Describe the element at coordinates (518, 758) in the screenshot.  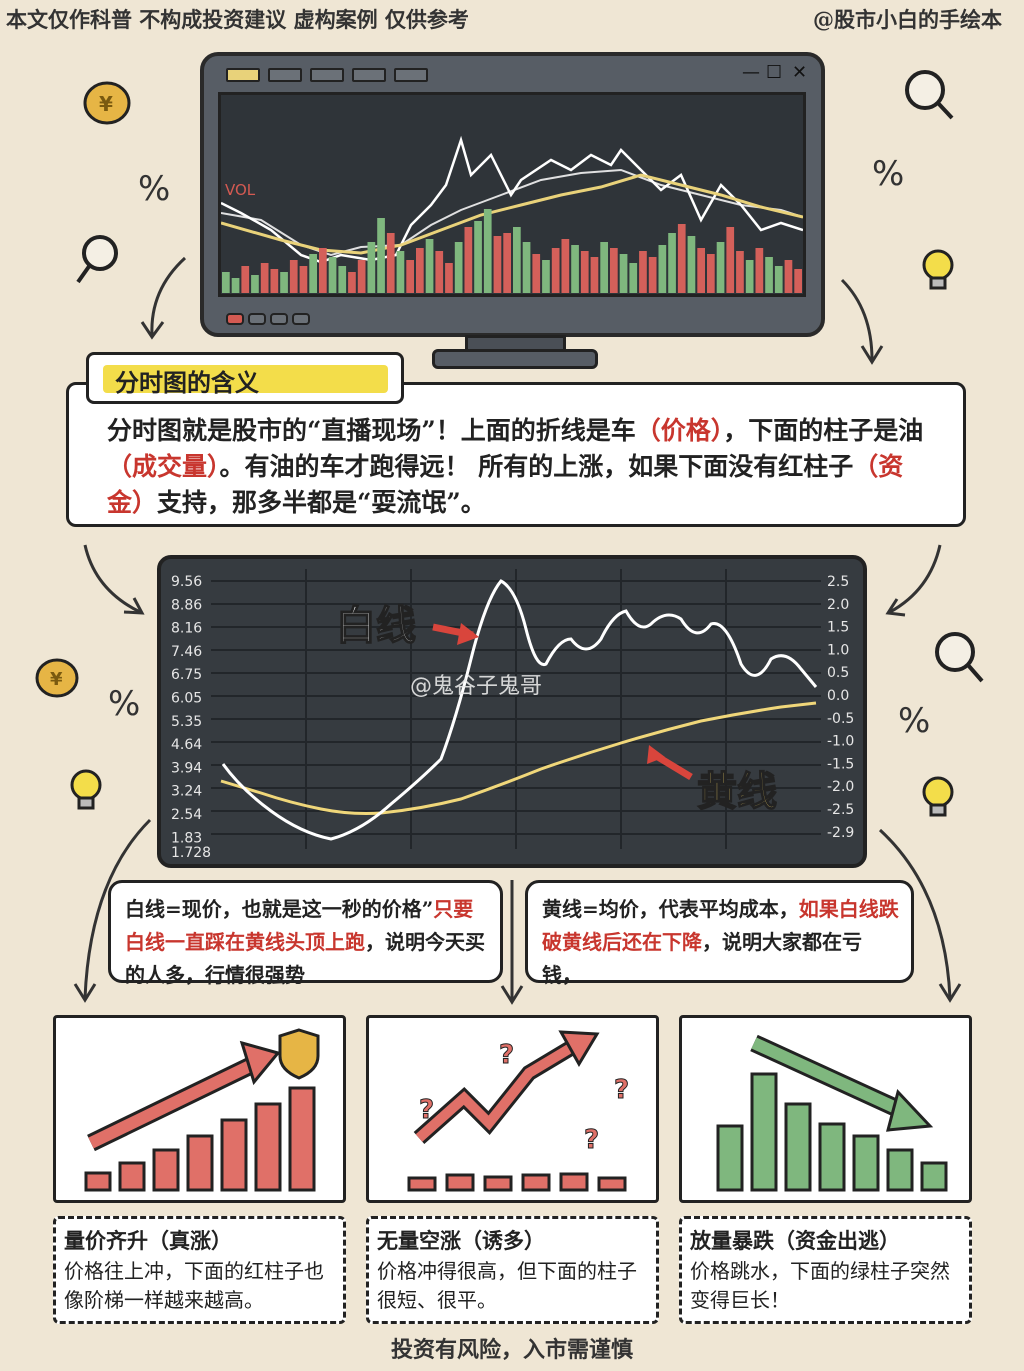
I see `yellow-average-line` at that location.